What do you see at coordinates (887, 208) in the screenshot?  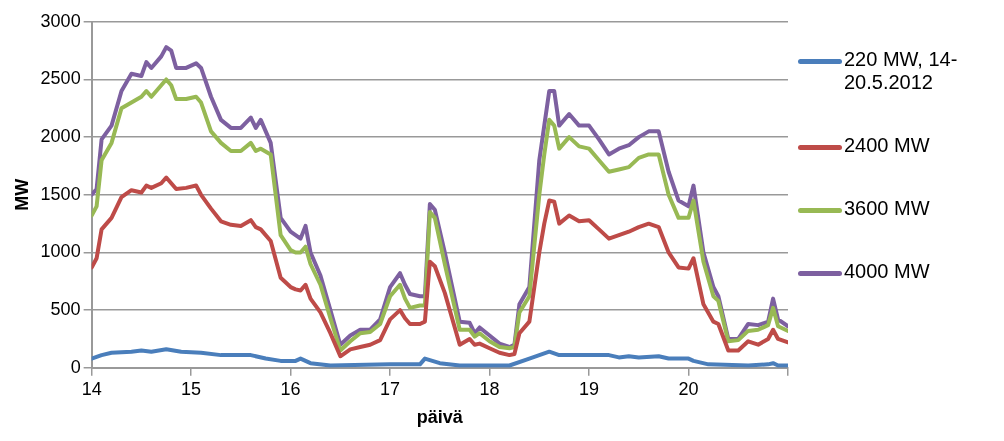 I see `legend-label: 3600 MW` at bounding box center [887, 208].